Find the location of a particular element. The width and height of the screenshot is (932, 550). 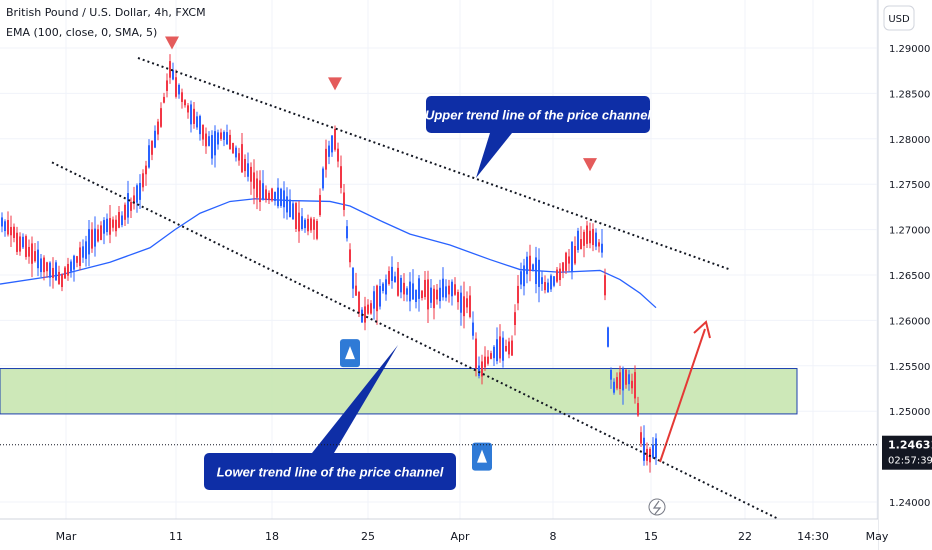

upper-callout-box is located at coordinates (538, 114).